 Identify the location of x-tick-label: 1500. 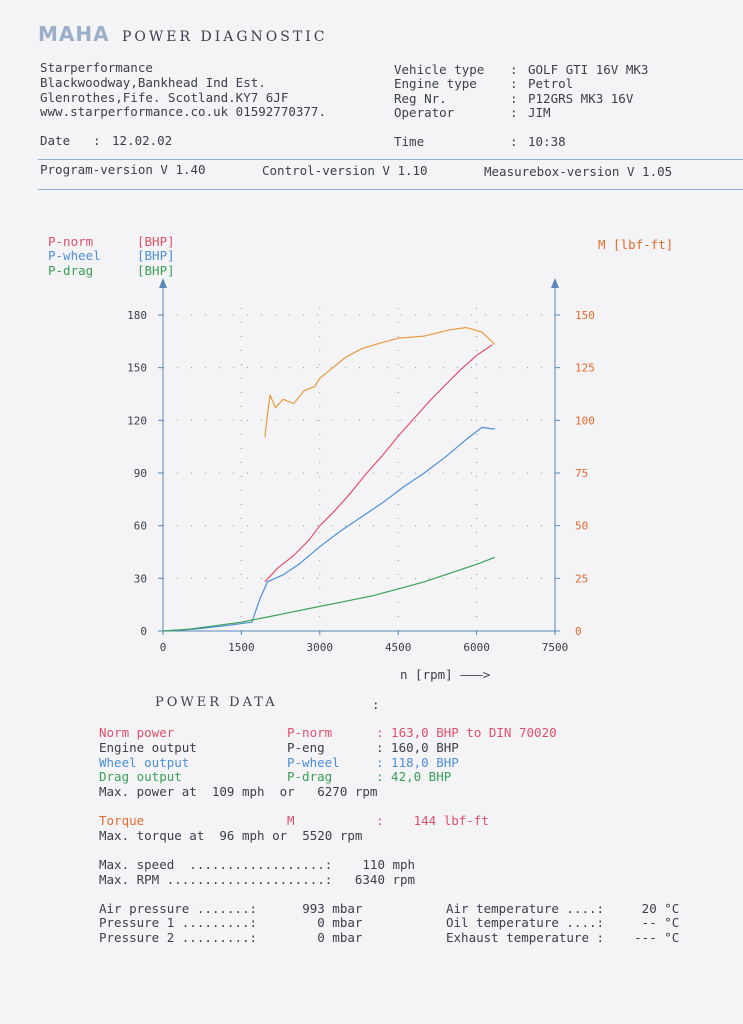
(241, 647).